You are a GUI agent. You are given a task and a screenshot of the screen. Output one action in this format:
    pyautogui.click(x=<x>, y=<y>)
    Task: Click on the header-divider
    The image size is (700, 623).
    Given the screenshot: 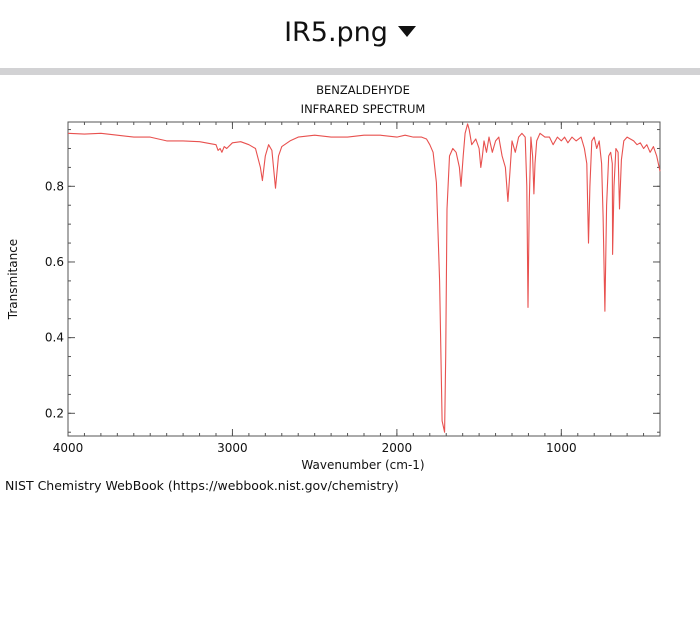 What is the action you would take?
    pyautogui.click(x=350, y=71)
    